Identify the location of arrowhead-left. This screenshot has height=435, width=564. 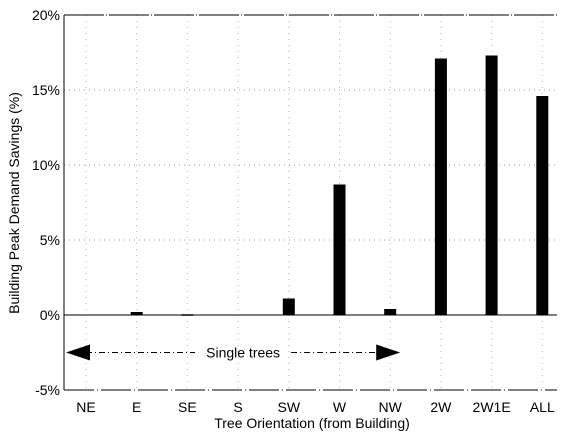
(78, 352).